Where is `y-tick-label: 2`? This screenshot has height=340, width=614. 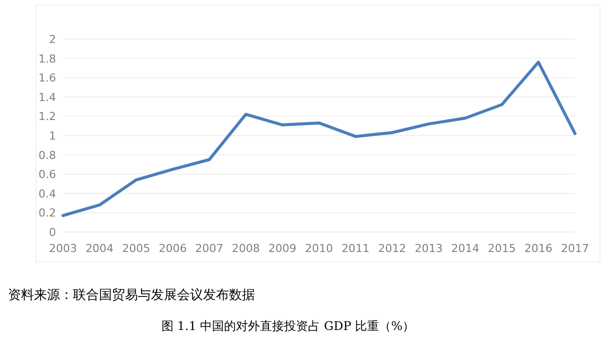
y-tick-label: 2 is located at coordinates (52, 39).